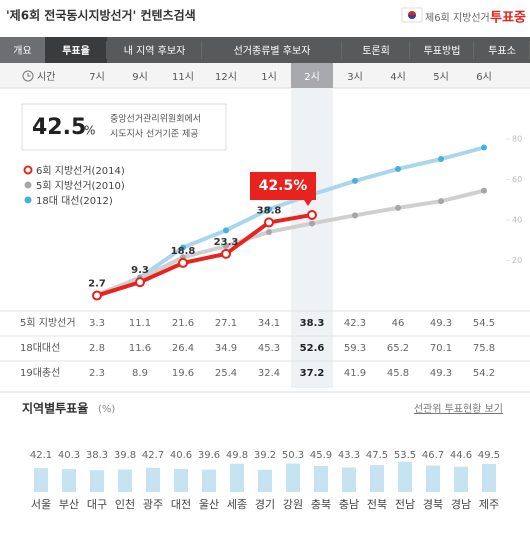 The width and height of the screenshot is (530, 535). What do you see at coordinates (97, 77) in the screenshot?
I see `time-tick-label: 7시` at bounding box center [97, 77].